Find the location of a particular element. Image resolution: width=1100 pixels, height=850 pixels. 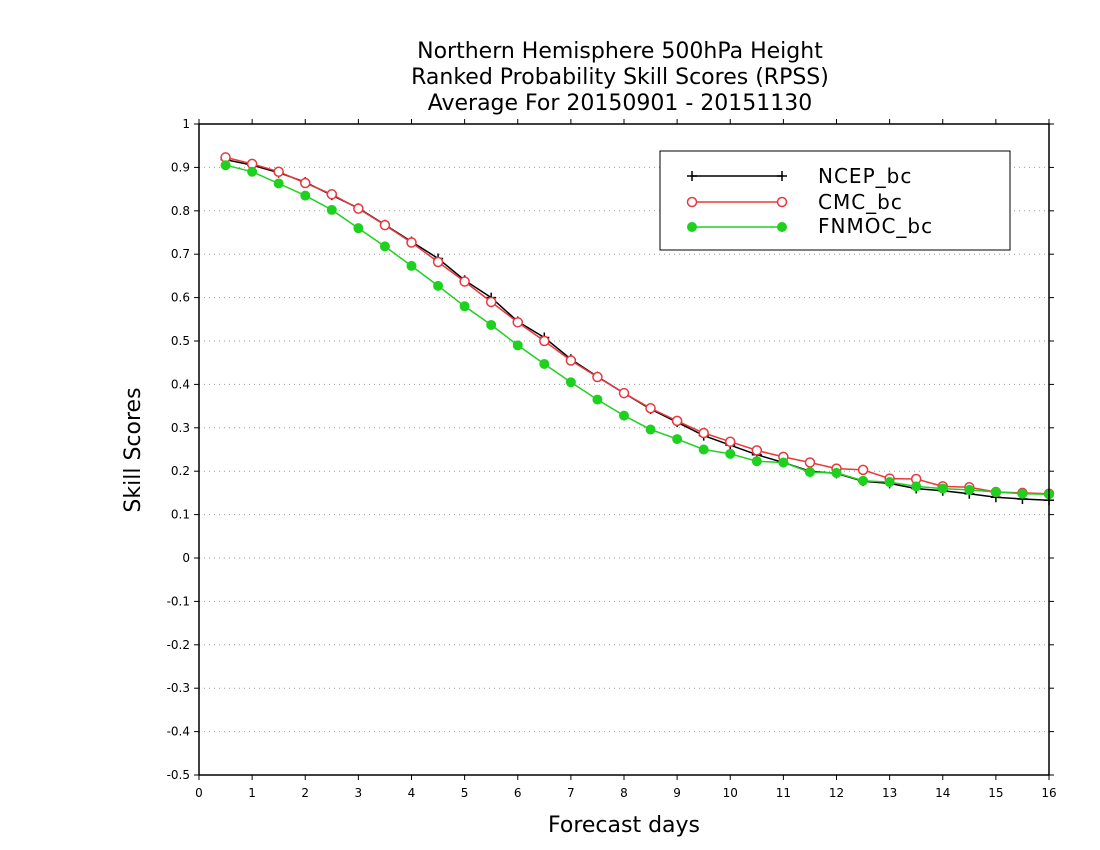

chart-title-line-1: Northern Hemisphere 500hPa Height is located at coordinates (620, 51).